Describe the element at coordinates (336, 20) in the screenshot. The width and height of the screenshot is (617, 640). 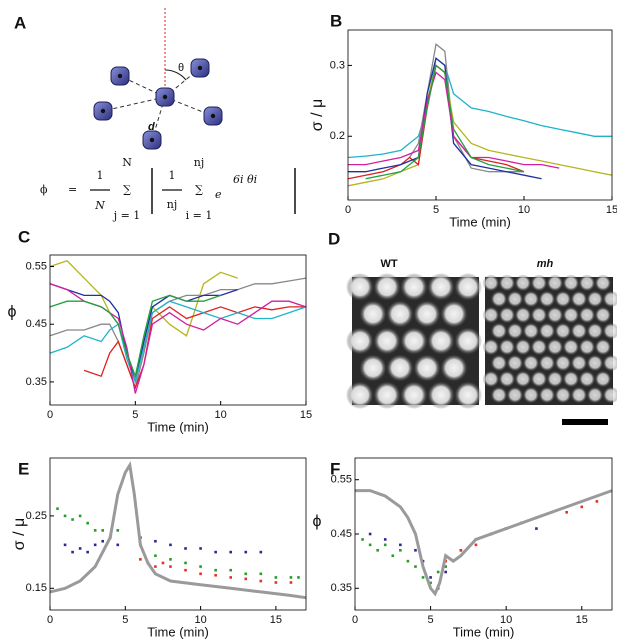
I see `panel-label: B` at that location.